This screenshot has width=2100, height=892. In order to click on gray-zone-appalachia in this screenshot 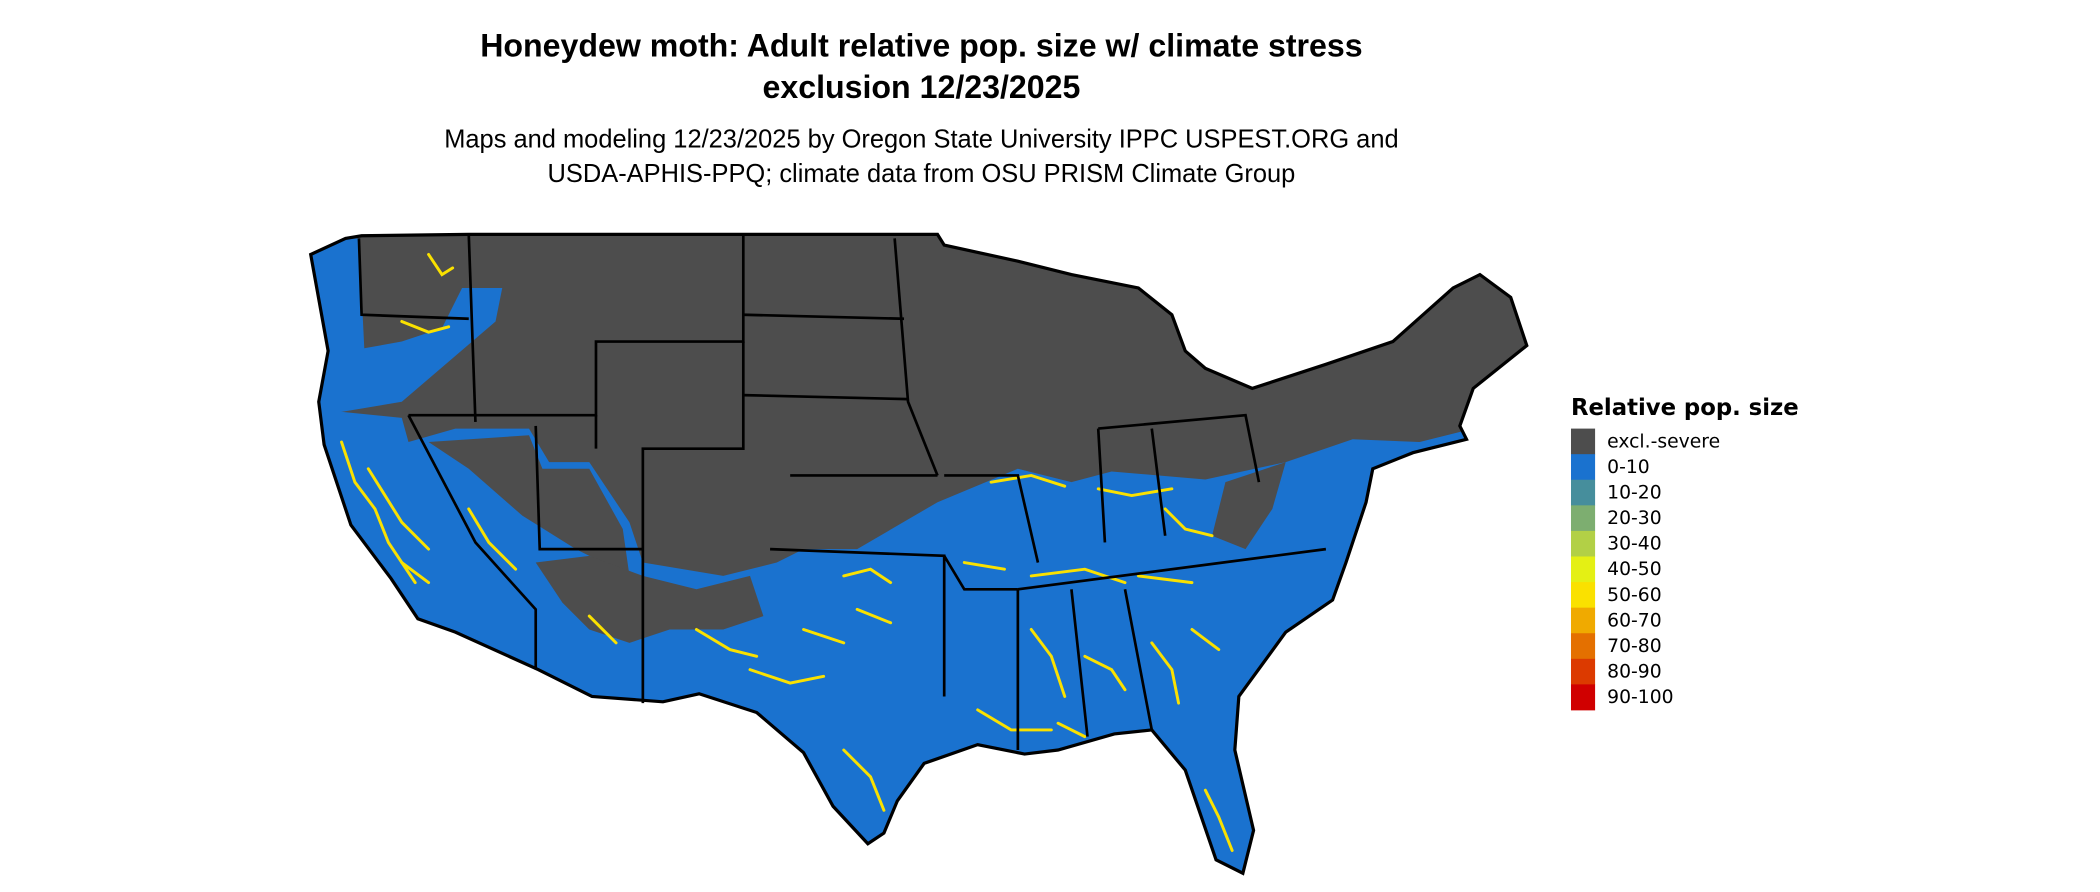, I will do `click(1249, 506)`.